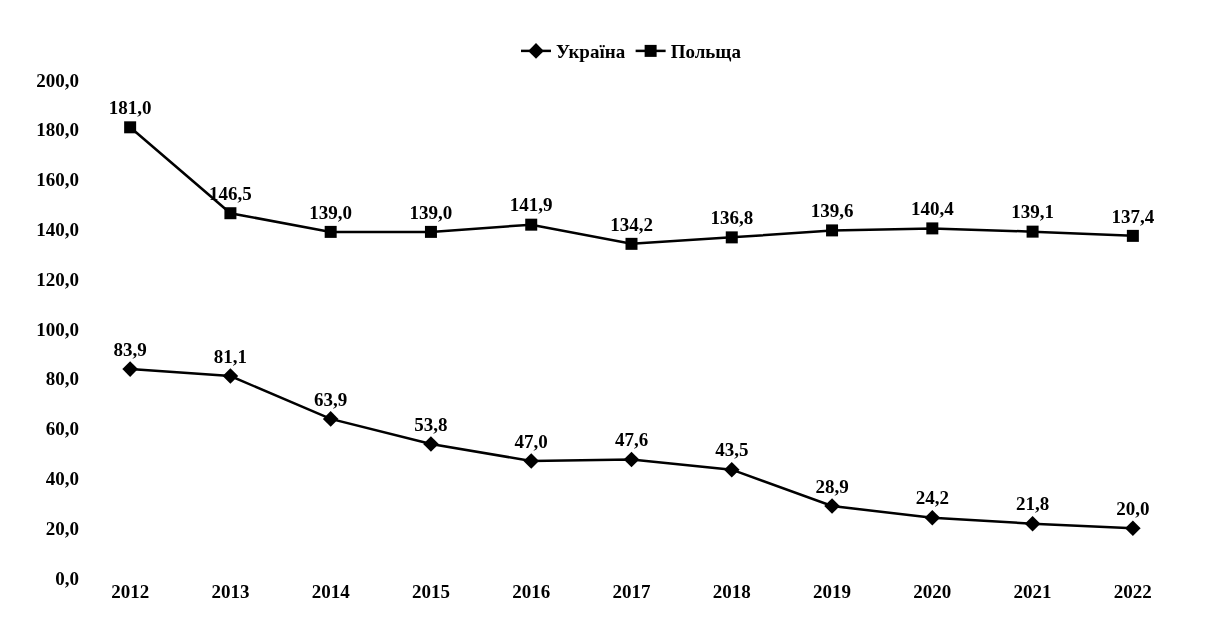 The image size is (1228, 628). What do you see at coordinates (57, 80) in the screenshot?
I see `y-tick-label: 200,0` at bounding box center [57, 80].